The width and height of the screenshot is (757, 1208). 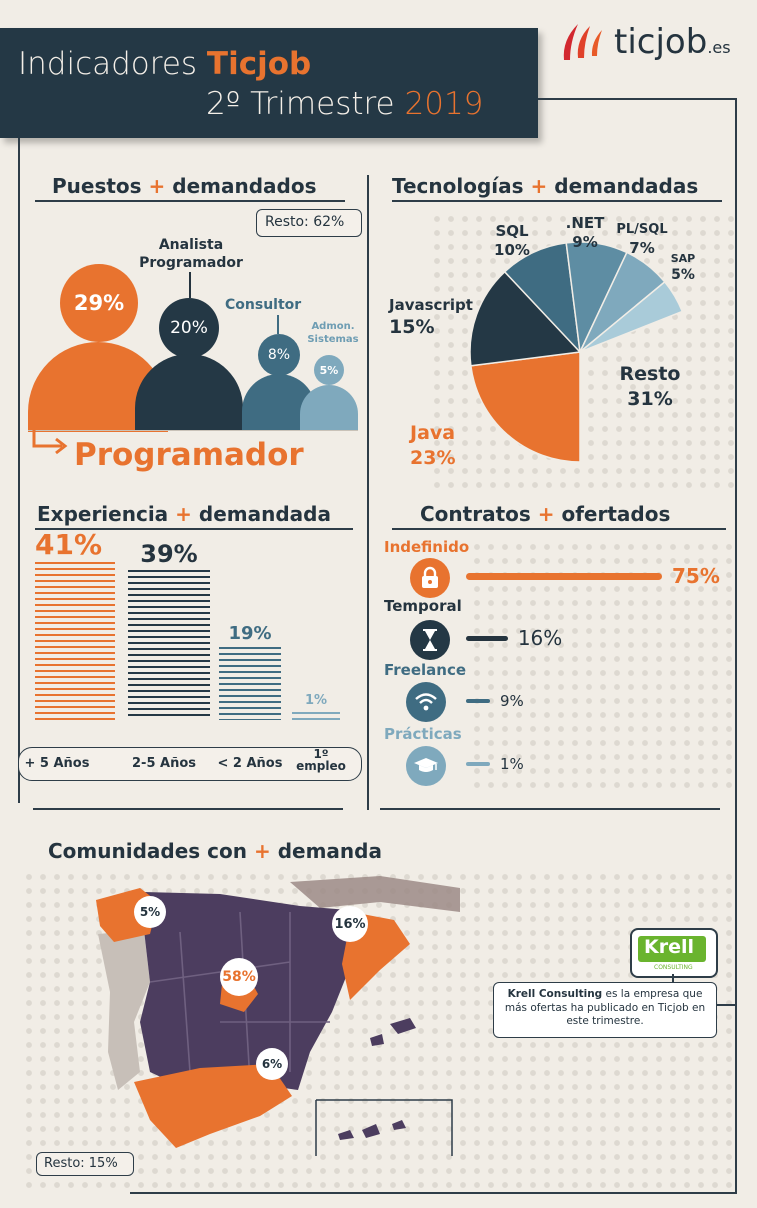 What do you see at coordinates (637, 99) in the screenshot?
I see `frame-top-line` at bounding box center [637, 99].